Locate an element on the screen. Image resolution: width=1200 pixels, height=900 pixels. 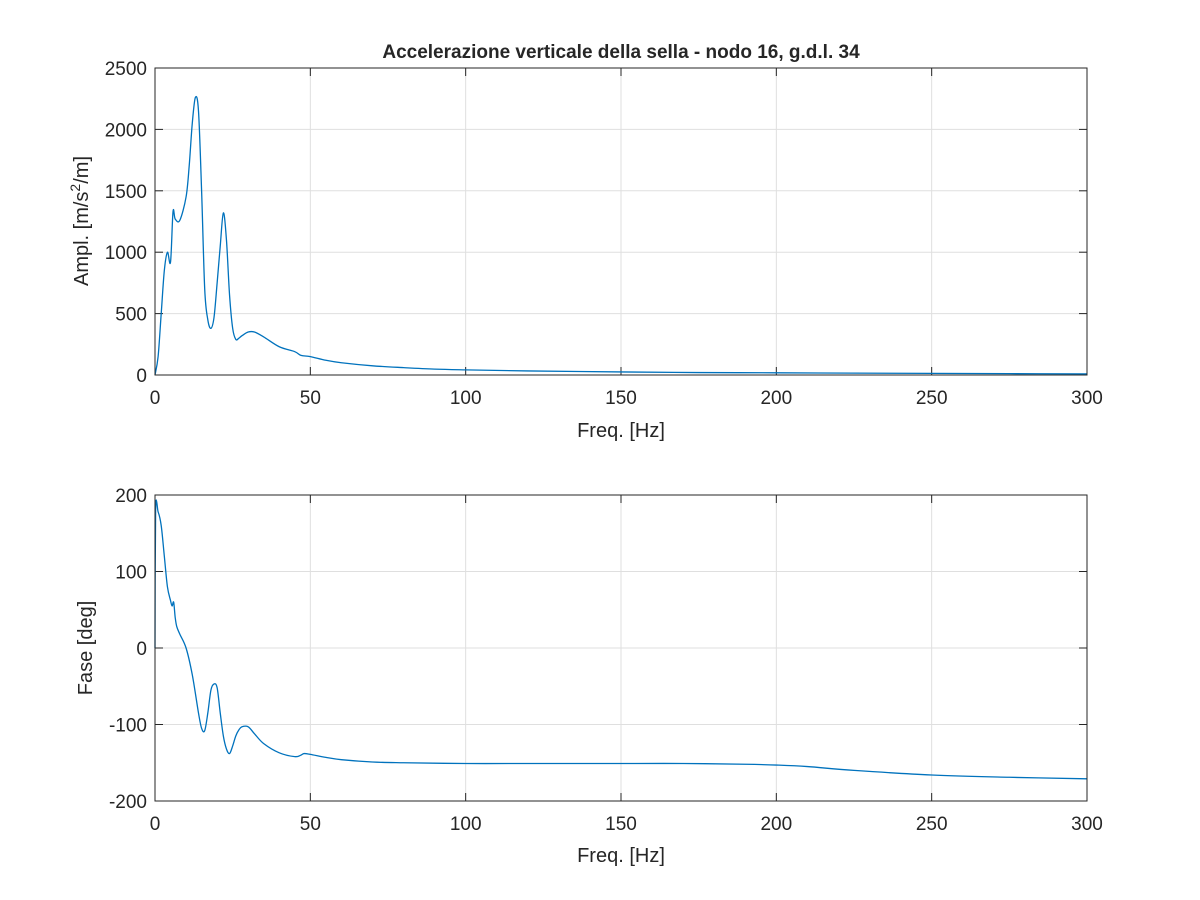
y-label-pre: Ampl. [m/s is located at coordinates (82, 239).